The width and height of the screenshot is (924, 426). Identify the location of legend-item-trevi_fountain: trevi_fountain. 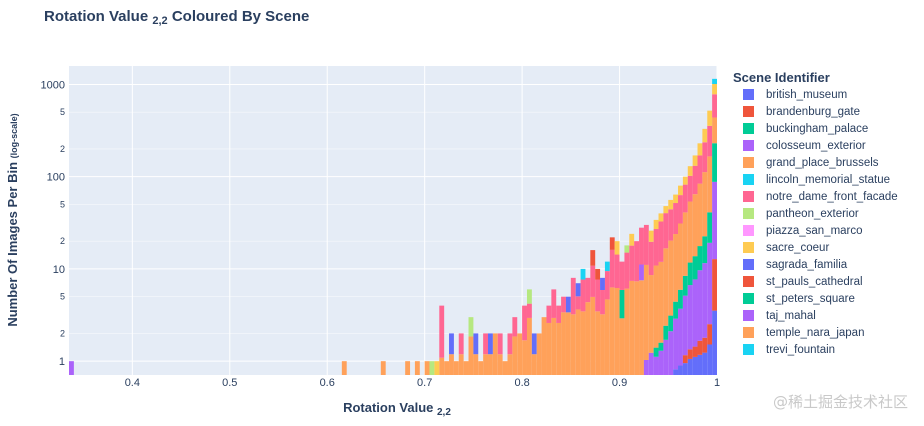
(789, 350).